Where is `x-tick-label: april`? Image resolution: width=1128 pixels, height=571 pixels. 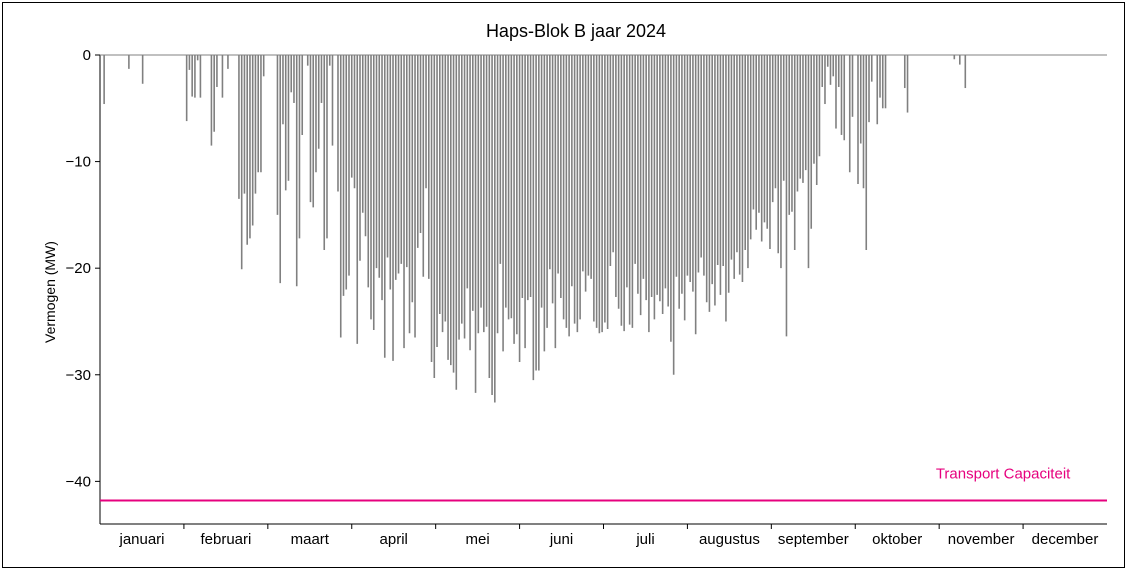
x-tick-label: april is located at coordinates (394, 539).